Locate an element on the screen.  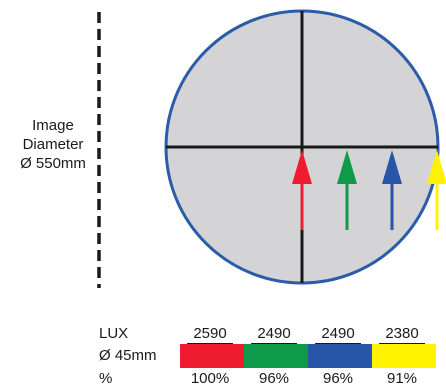
color-swatch-red is located at coordinates (212, 356).